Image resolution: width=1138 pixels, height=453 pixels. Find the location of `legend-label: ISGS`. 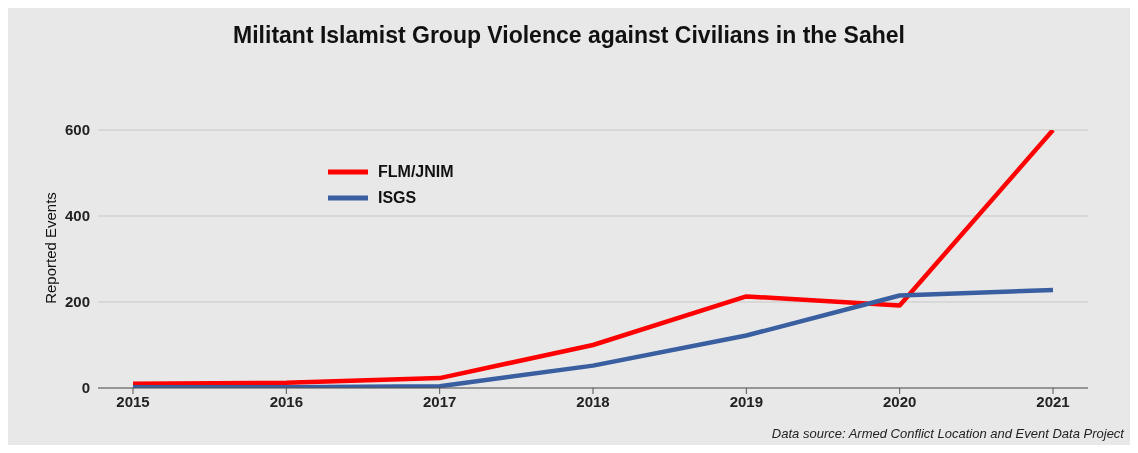

legend-label: ISGS is located at coordinates (397, 198).